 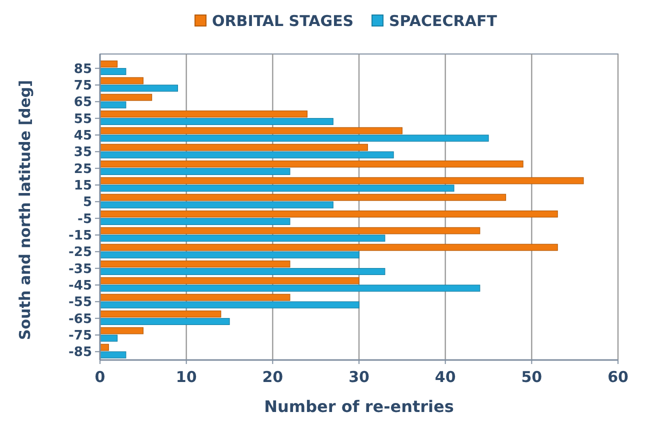 What do you see at coordinates (83, 102) in the screenshot?
I see `y-tick-label: 65` at bounding box center [83, 102].